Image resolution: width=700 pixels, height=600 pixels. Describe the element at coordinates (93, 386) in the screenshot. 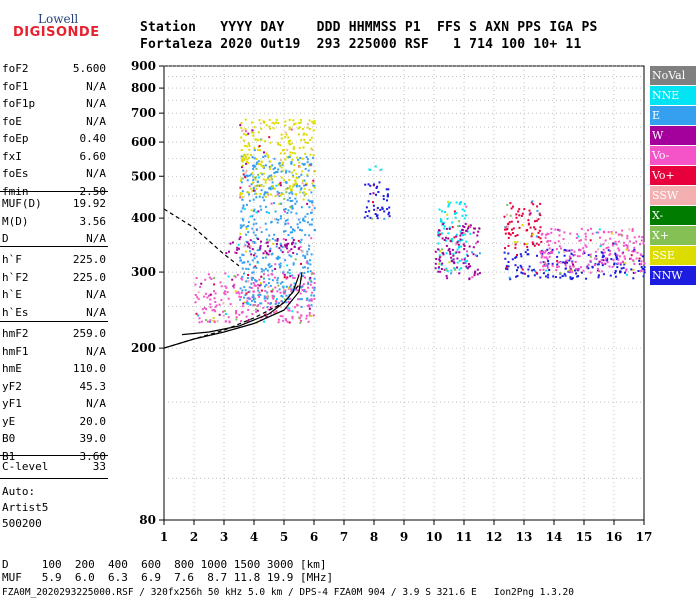

I see `param-value: 45.3` at that location.